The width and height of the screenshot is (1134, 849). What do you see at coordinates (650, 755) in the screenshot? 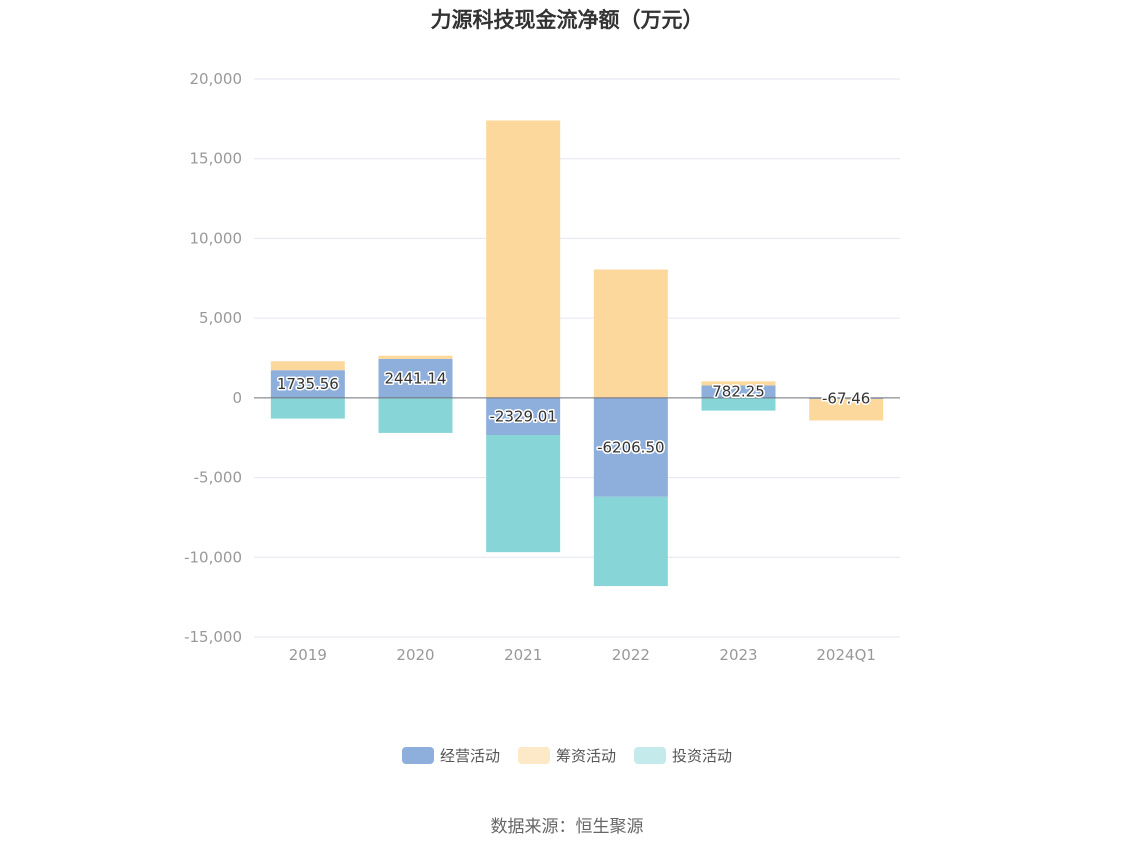
I see `legend-swatch-investing` at bounding box center [650, 755].